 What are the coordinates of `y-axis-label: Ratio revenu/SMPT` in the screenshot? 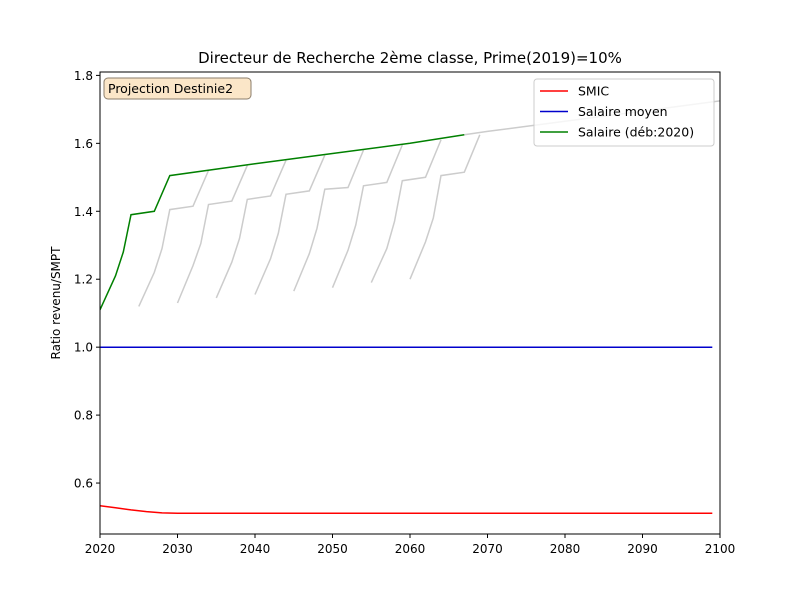 It's located at (56, 303).